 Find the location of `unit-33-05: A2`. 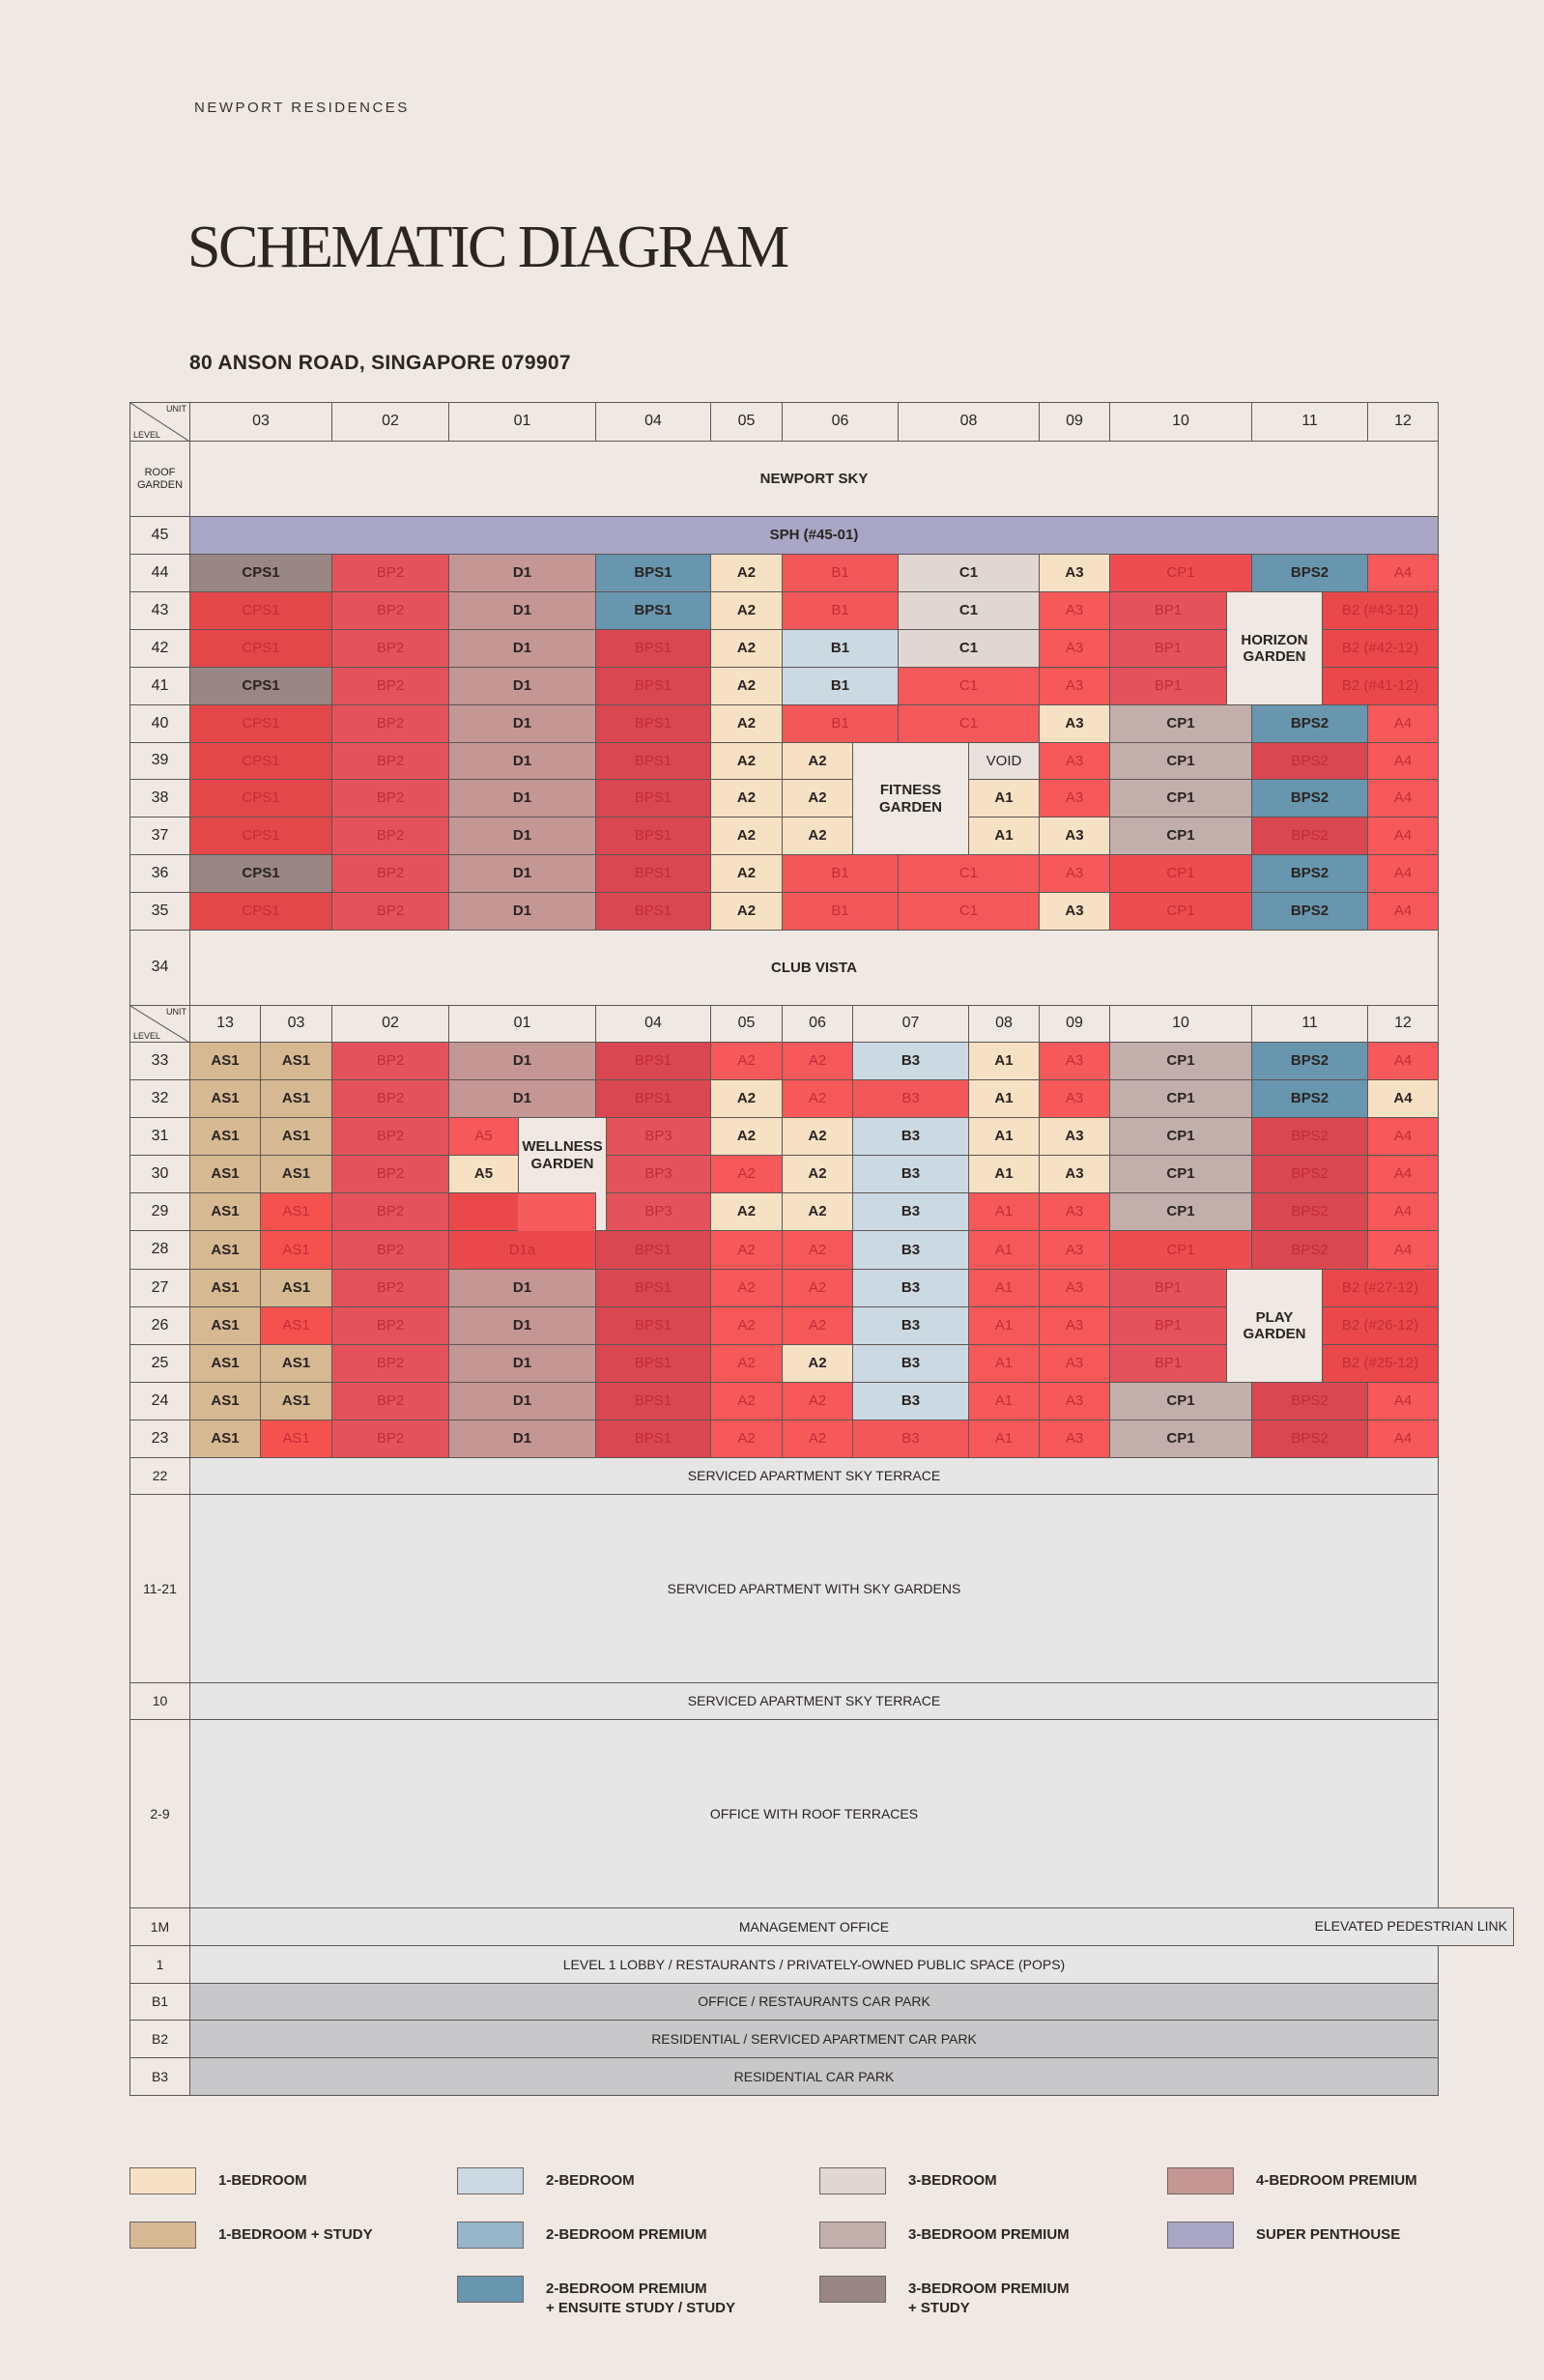

unit-33-05: A2 is located at coordinates (746, 1061).